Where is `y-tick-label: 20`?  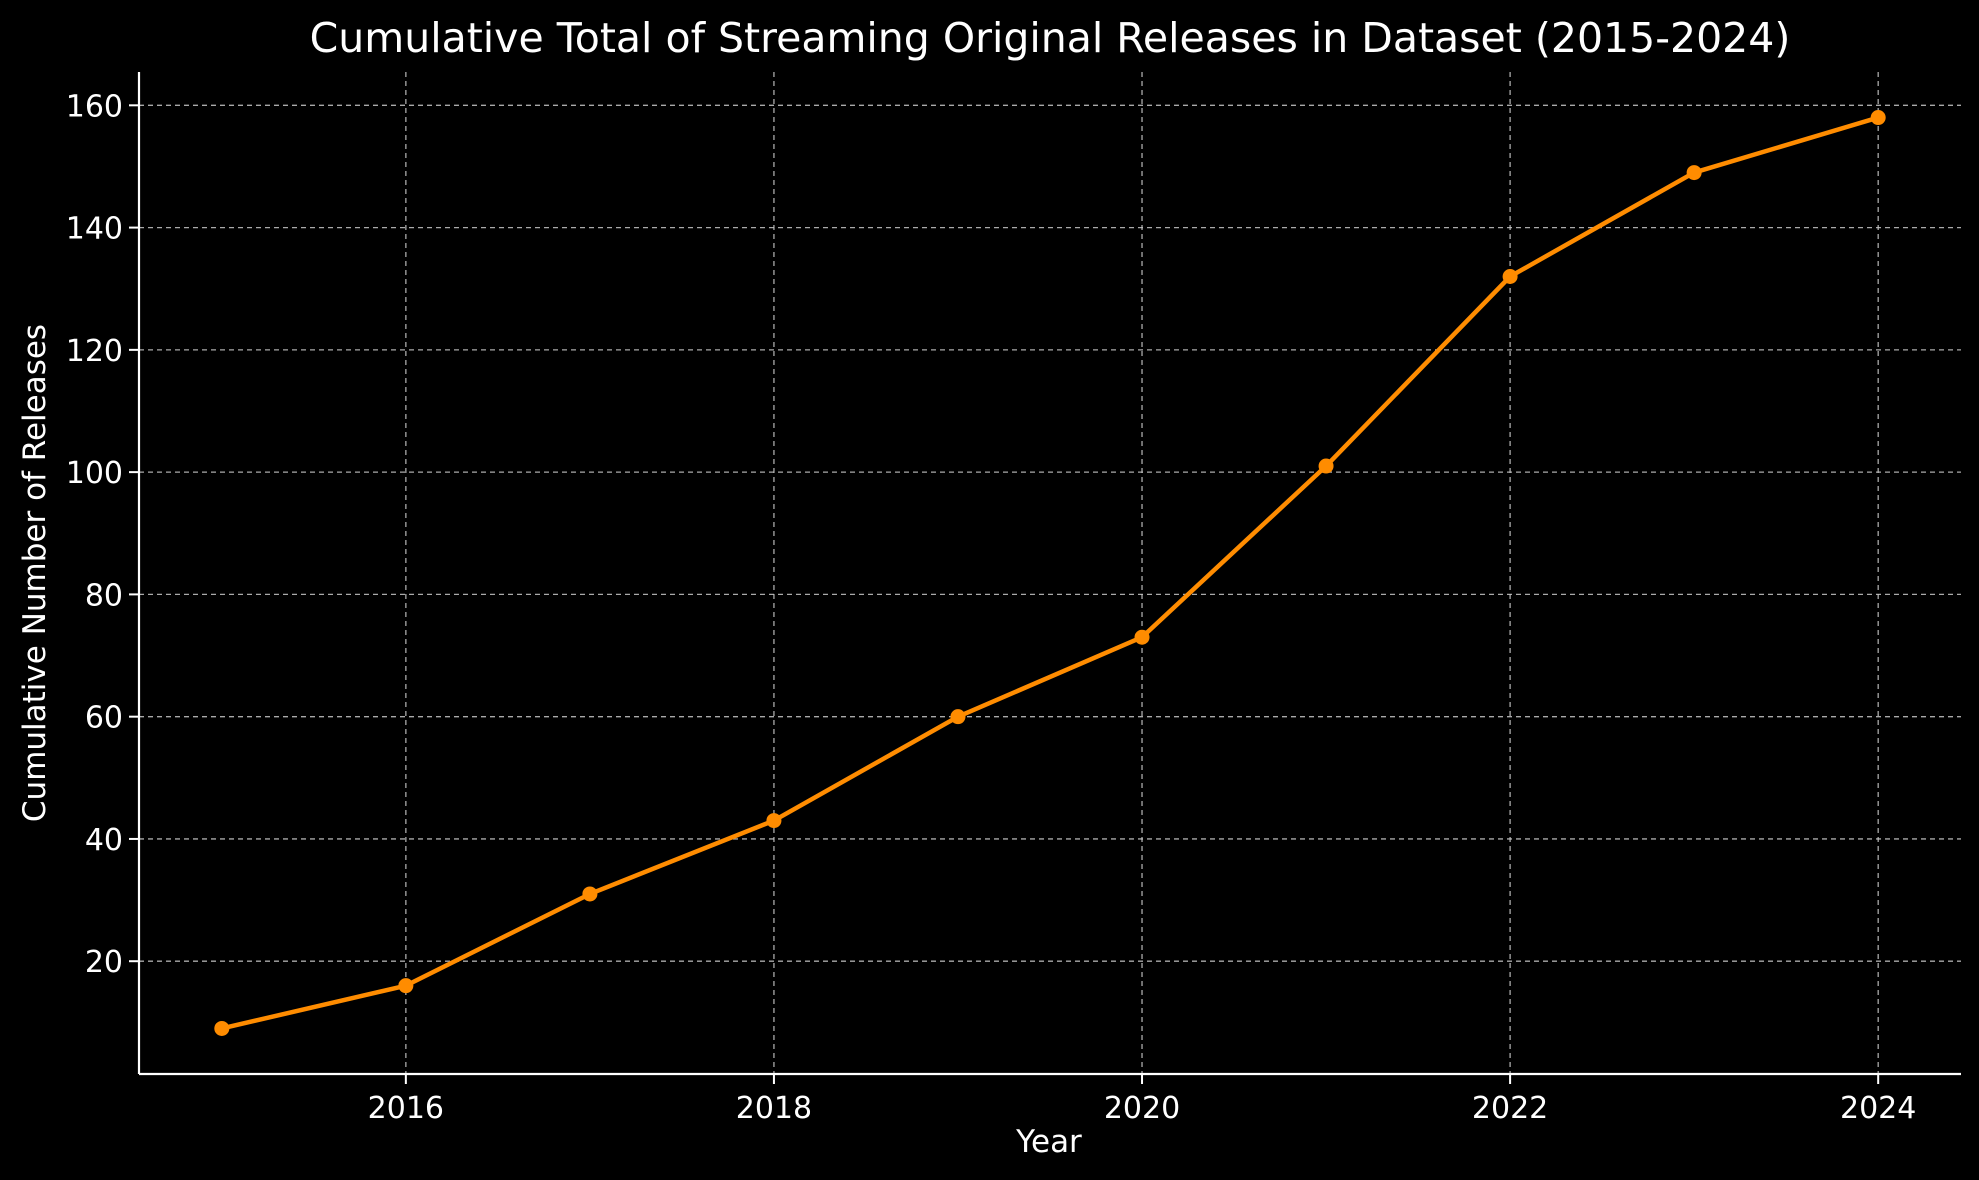
y-tick-label: 20 is located at coordinates (104, 962).